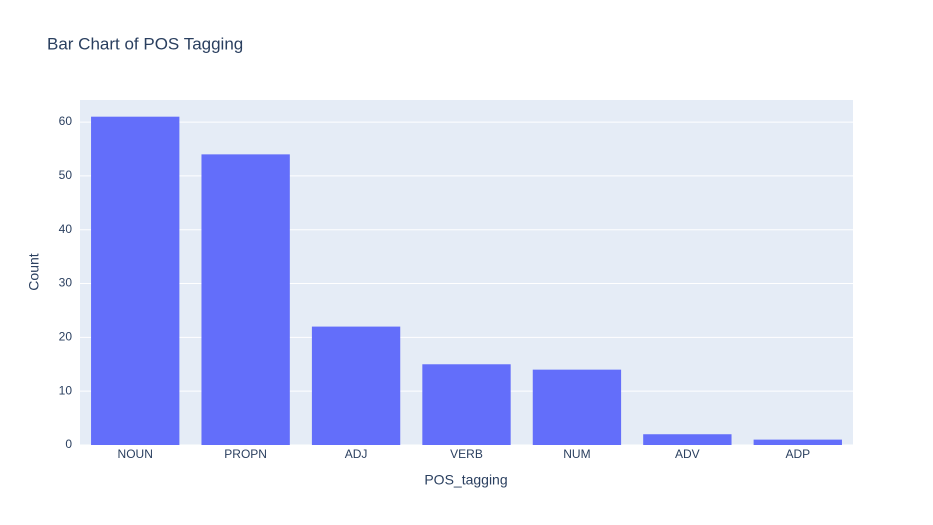 This screenshot has width=933, height=525. What do you see at coordinates (68, 444) in the screenshot?
I see `y-tick-label: 0` at bounding box center [68, 444].